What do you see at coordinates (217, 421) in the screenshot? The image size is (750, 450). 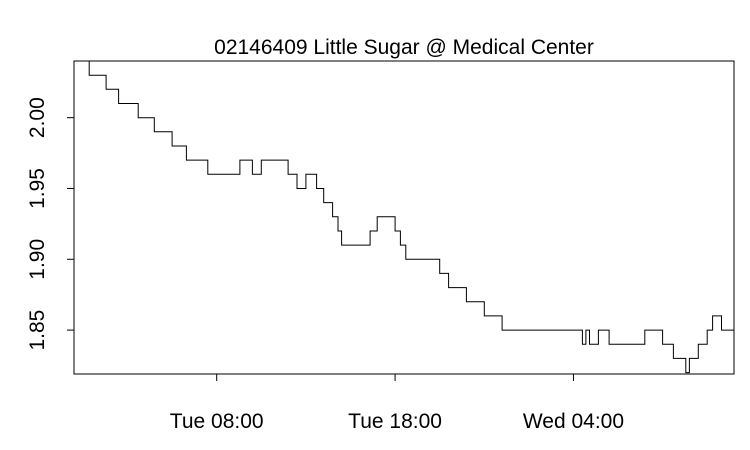 I see `x-tick-label: Tue 08:00` at bounding box center [217, 421].